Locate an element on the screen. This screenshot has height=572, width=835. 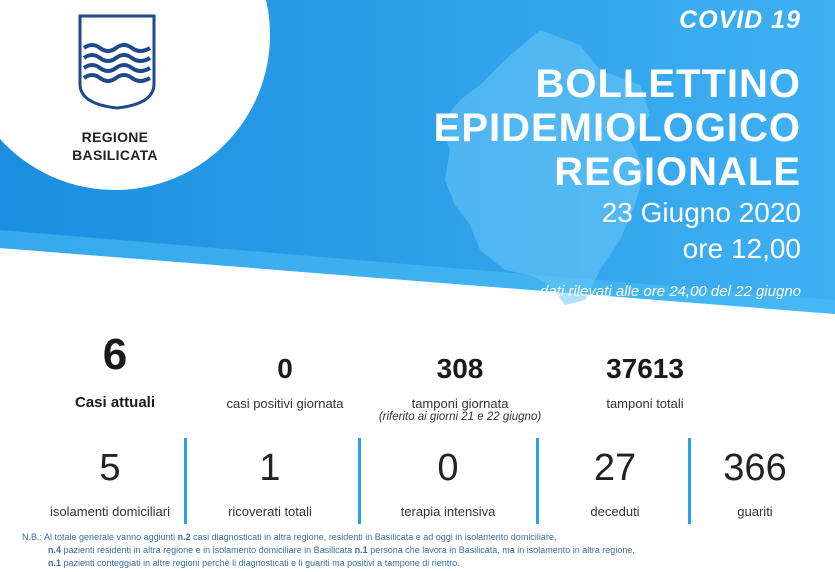
title-line-3: REGIONALE is located at coordinates (677, 172).